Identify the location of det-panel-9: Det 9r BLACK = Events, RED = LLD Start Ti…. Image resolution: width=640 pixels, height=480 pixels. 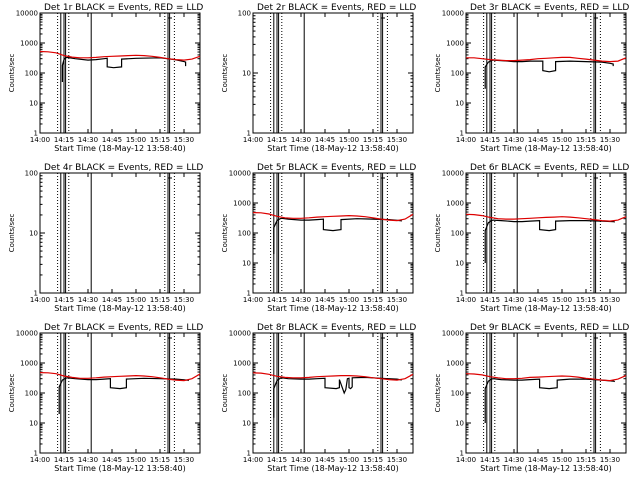
(531, 398).